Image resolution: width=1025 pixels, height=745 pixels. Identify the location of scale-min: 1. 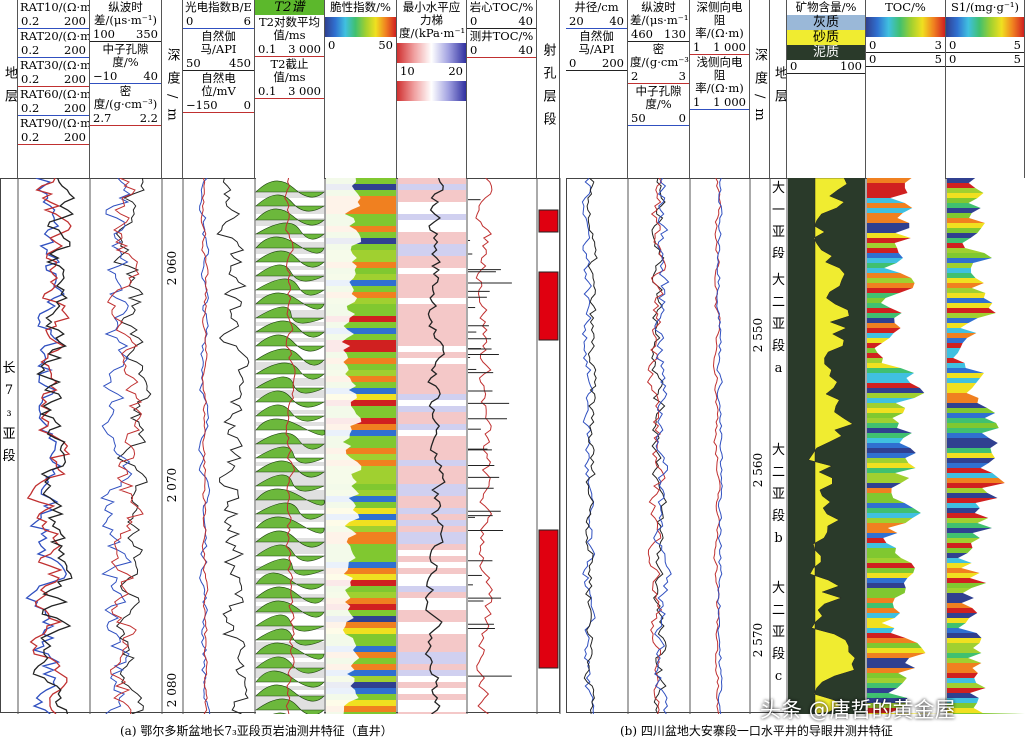
(697, 47).